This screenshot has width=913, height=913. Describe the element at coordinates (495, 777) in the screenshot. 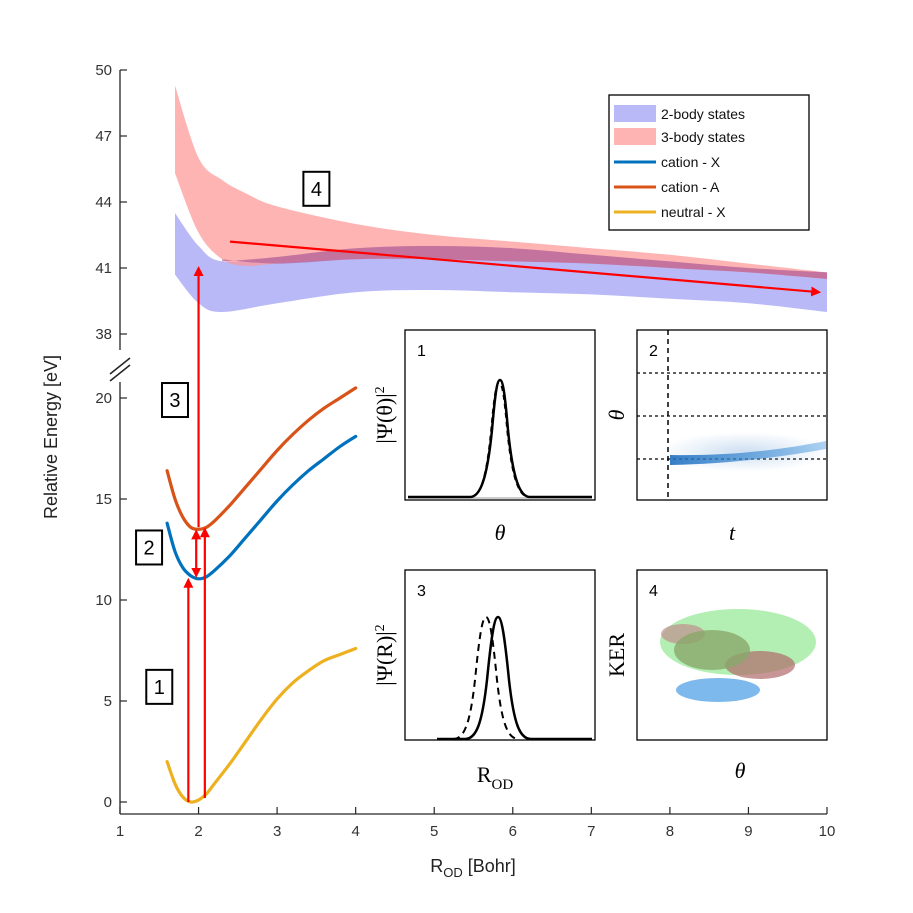

I see `inset-3-xlabel: ROD` at that location.